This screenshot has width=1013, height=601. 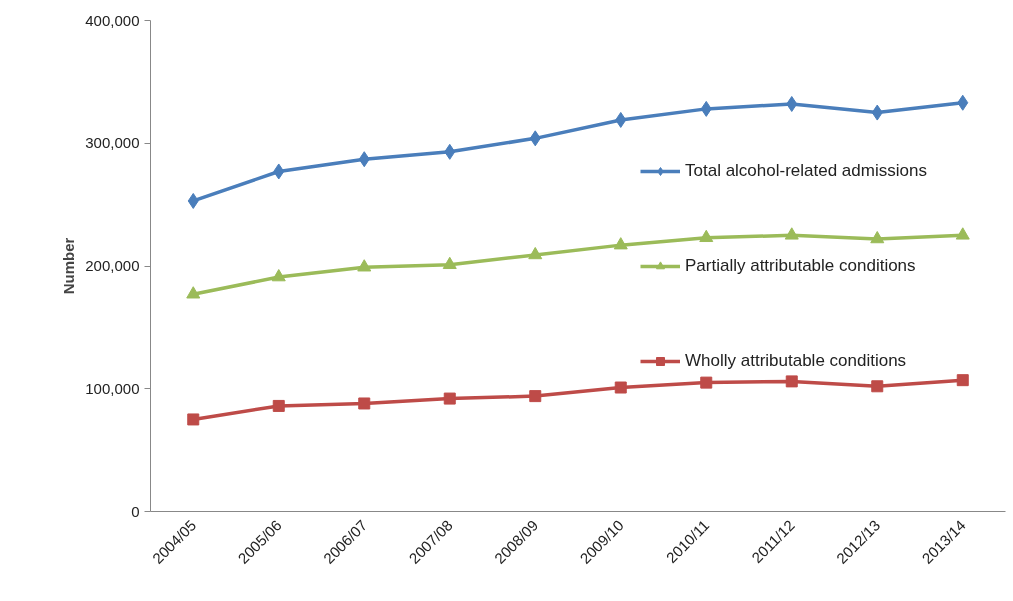 I want to click on legend-label: Partially attributable conditions, so click(x=800, y=266).